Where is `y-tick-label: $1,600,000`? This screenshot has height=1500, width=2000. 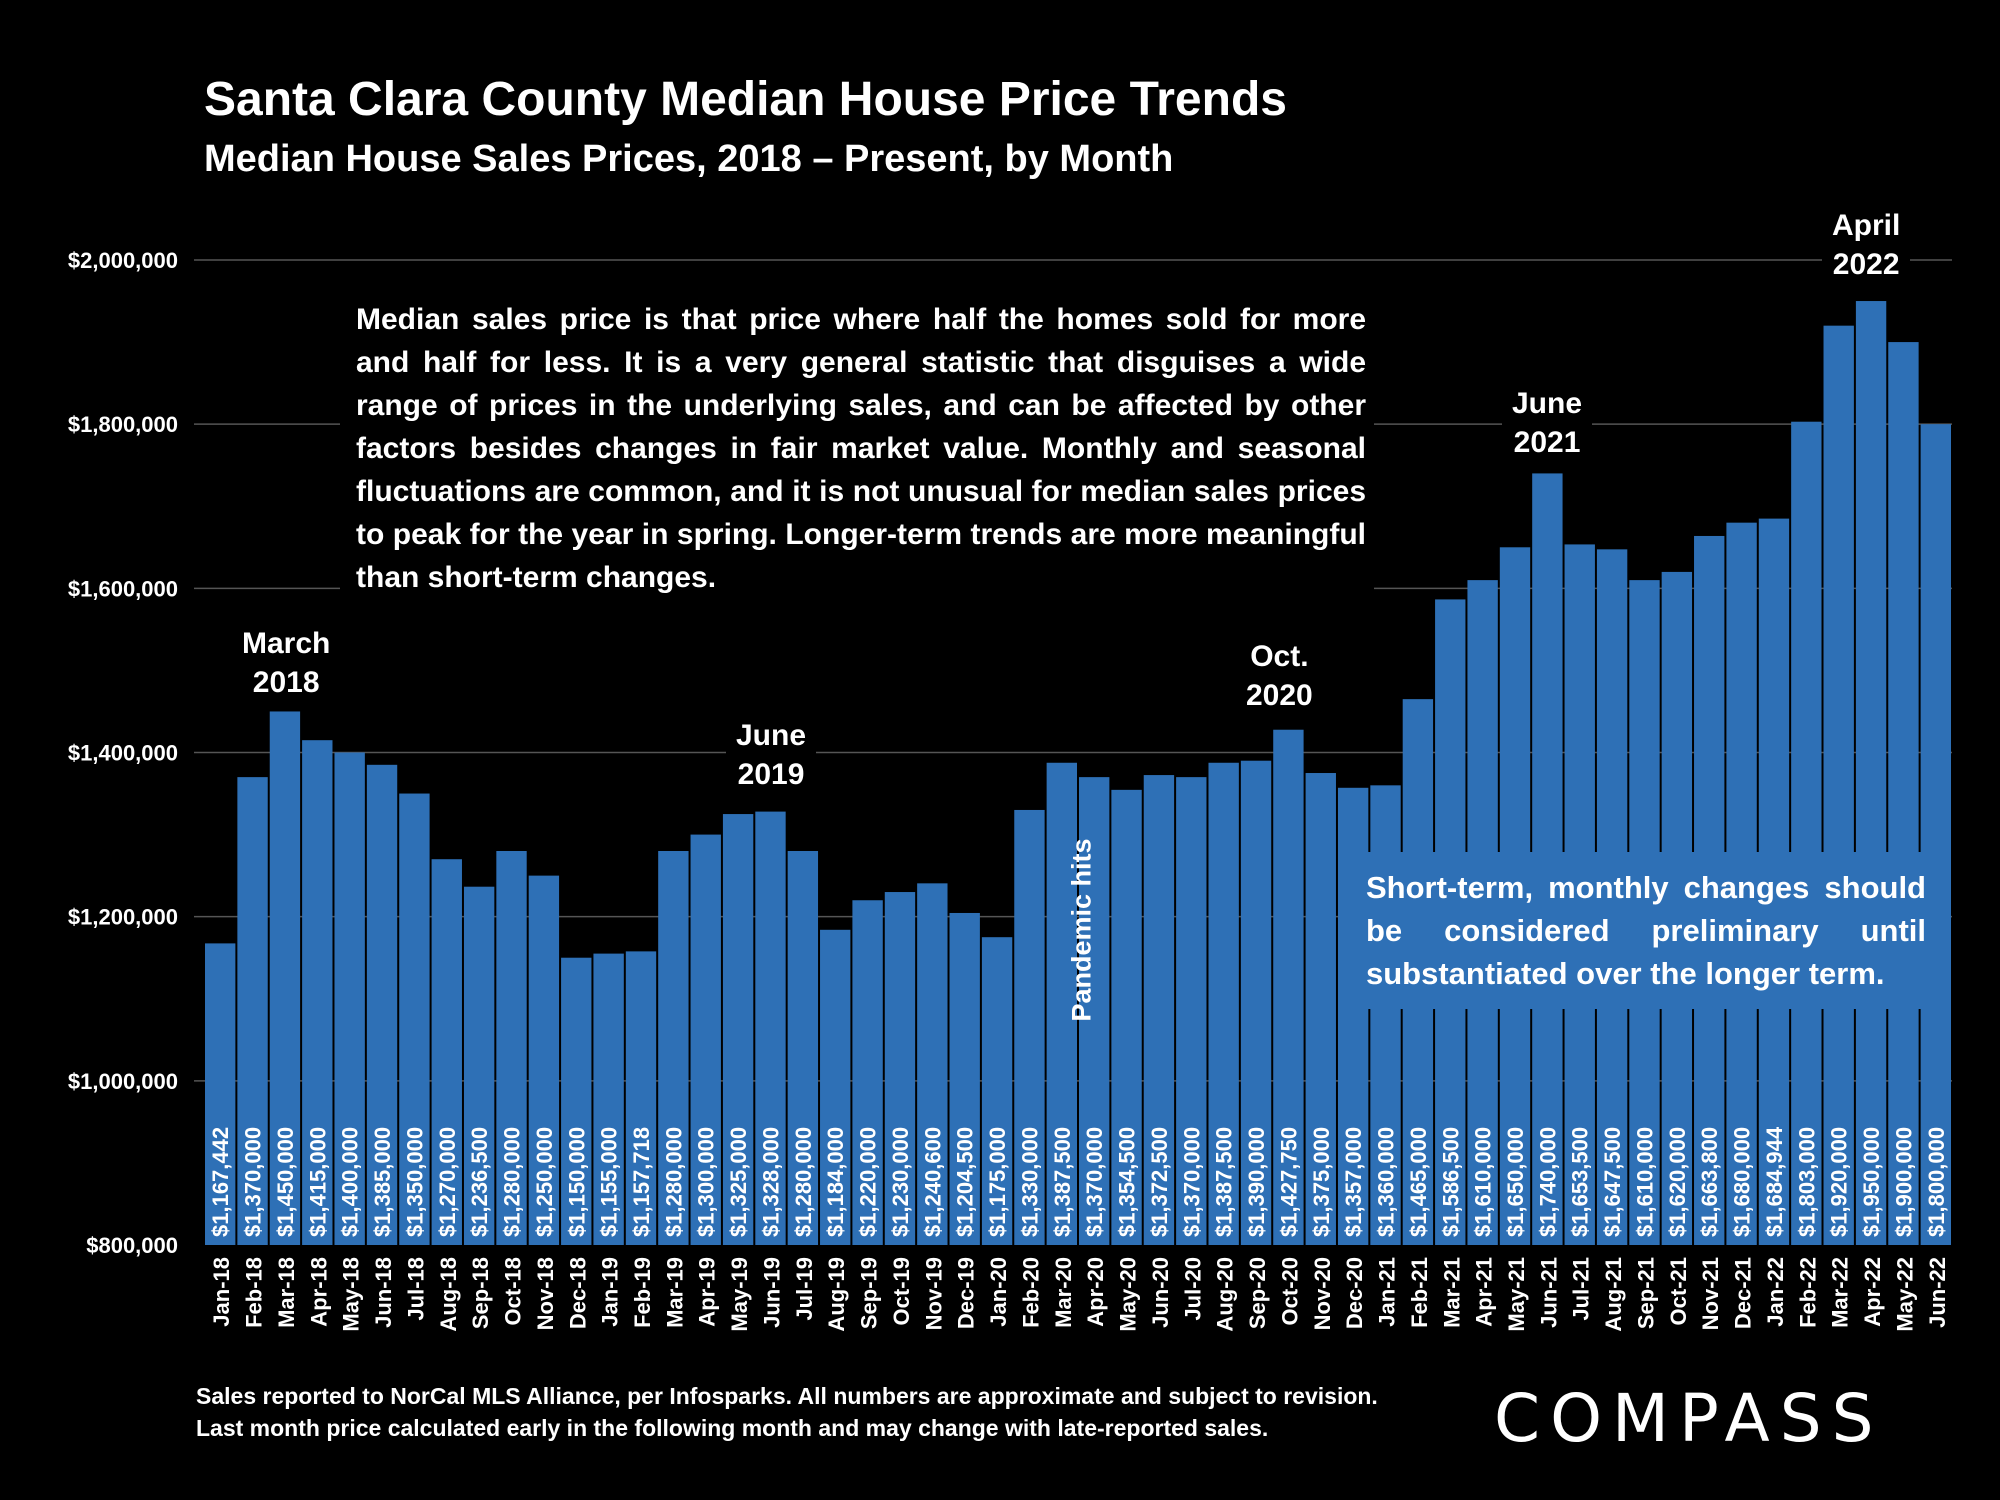
y-tick-label: $1,600,000 is located at coordinates (123, 588).